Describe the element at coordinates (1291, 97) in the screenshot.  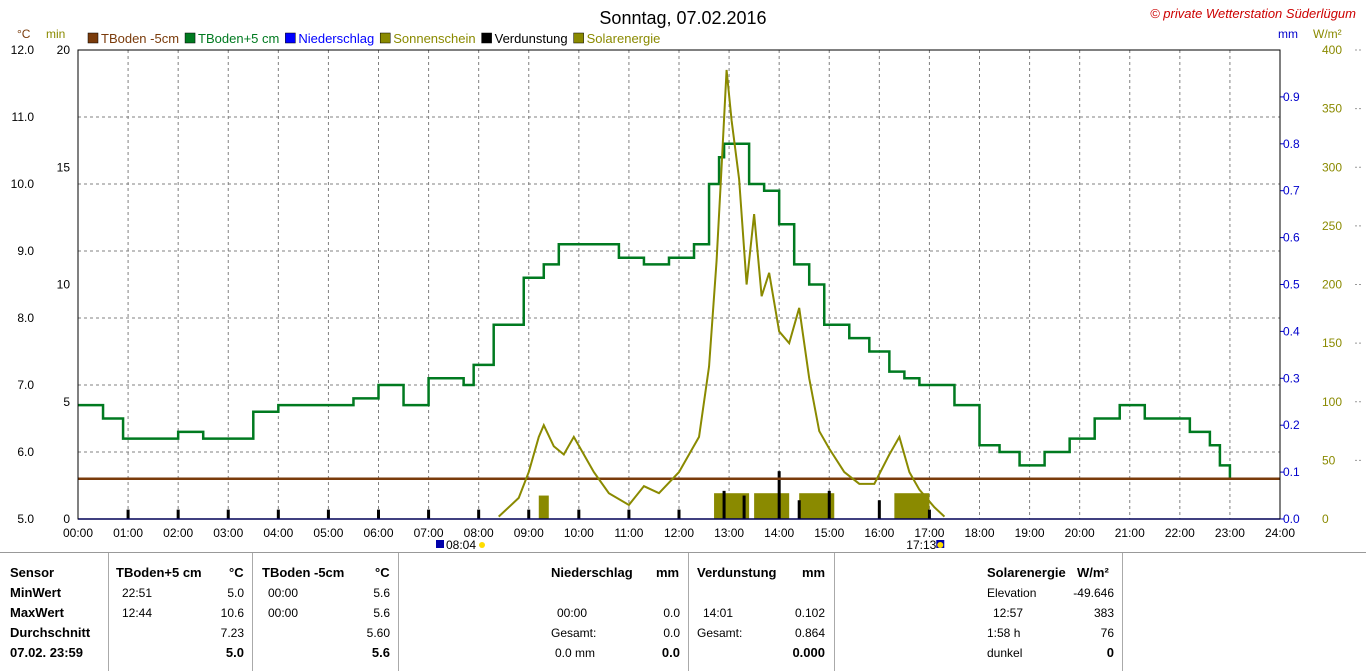
I see `precip-tick-9: 0.9` at that location.